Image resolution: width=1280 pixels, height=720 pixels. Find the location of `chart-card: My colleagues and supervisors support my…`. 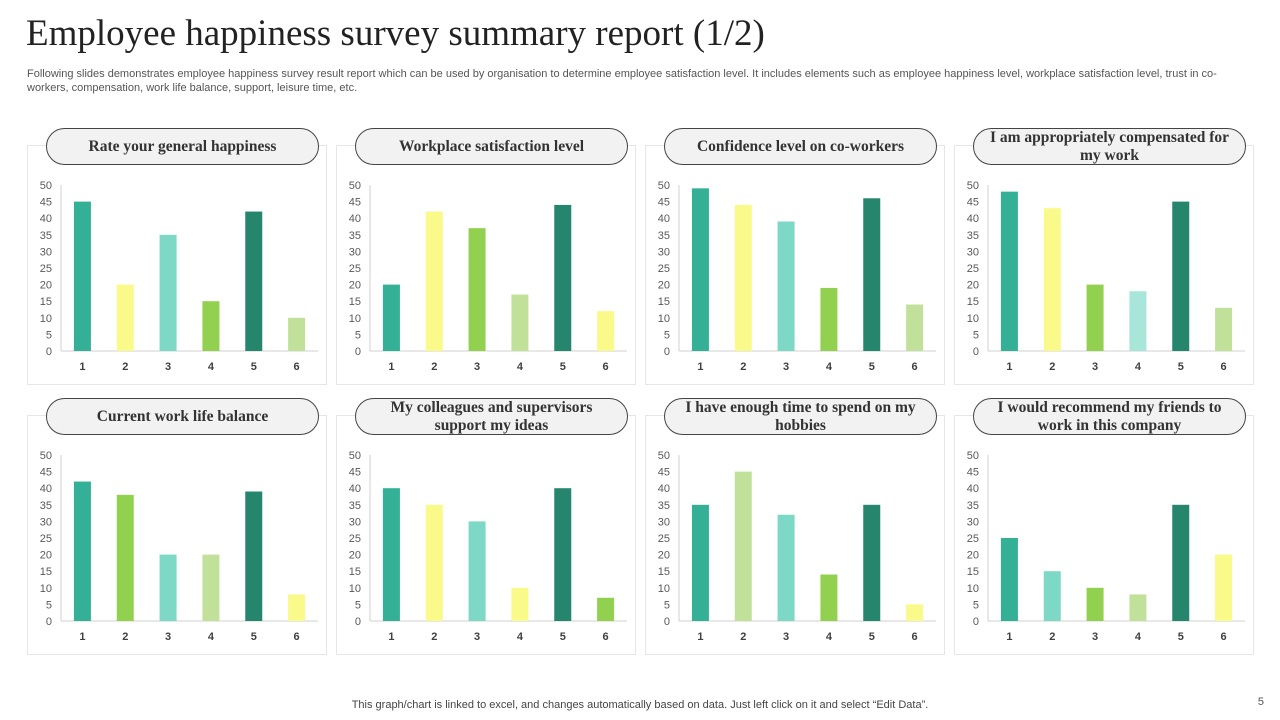

chart-card: My colleagues and supervisors support my… is located at coordinates (486, 526).